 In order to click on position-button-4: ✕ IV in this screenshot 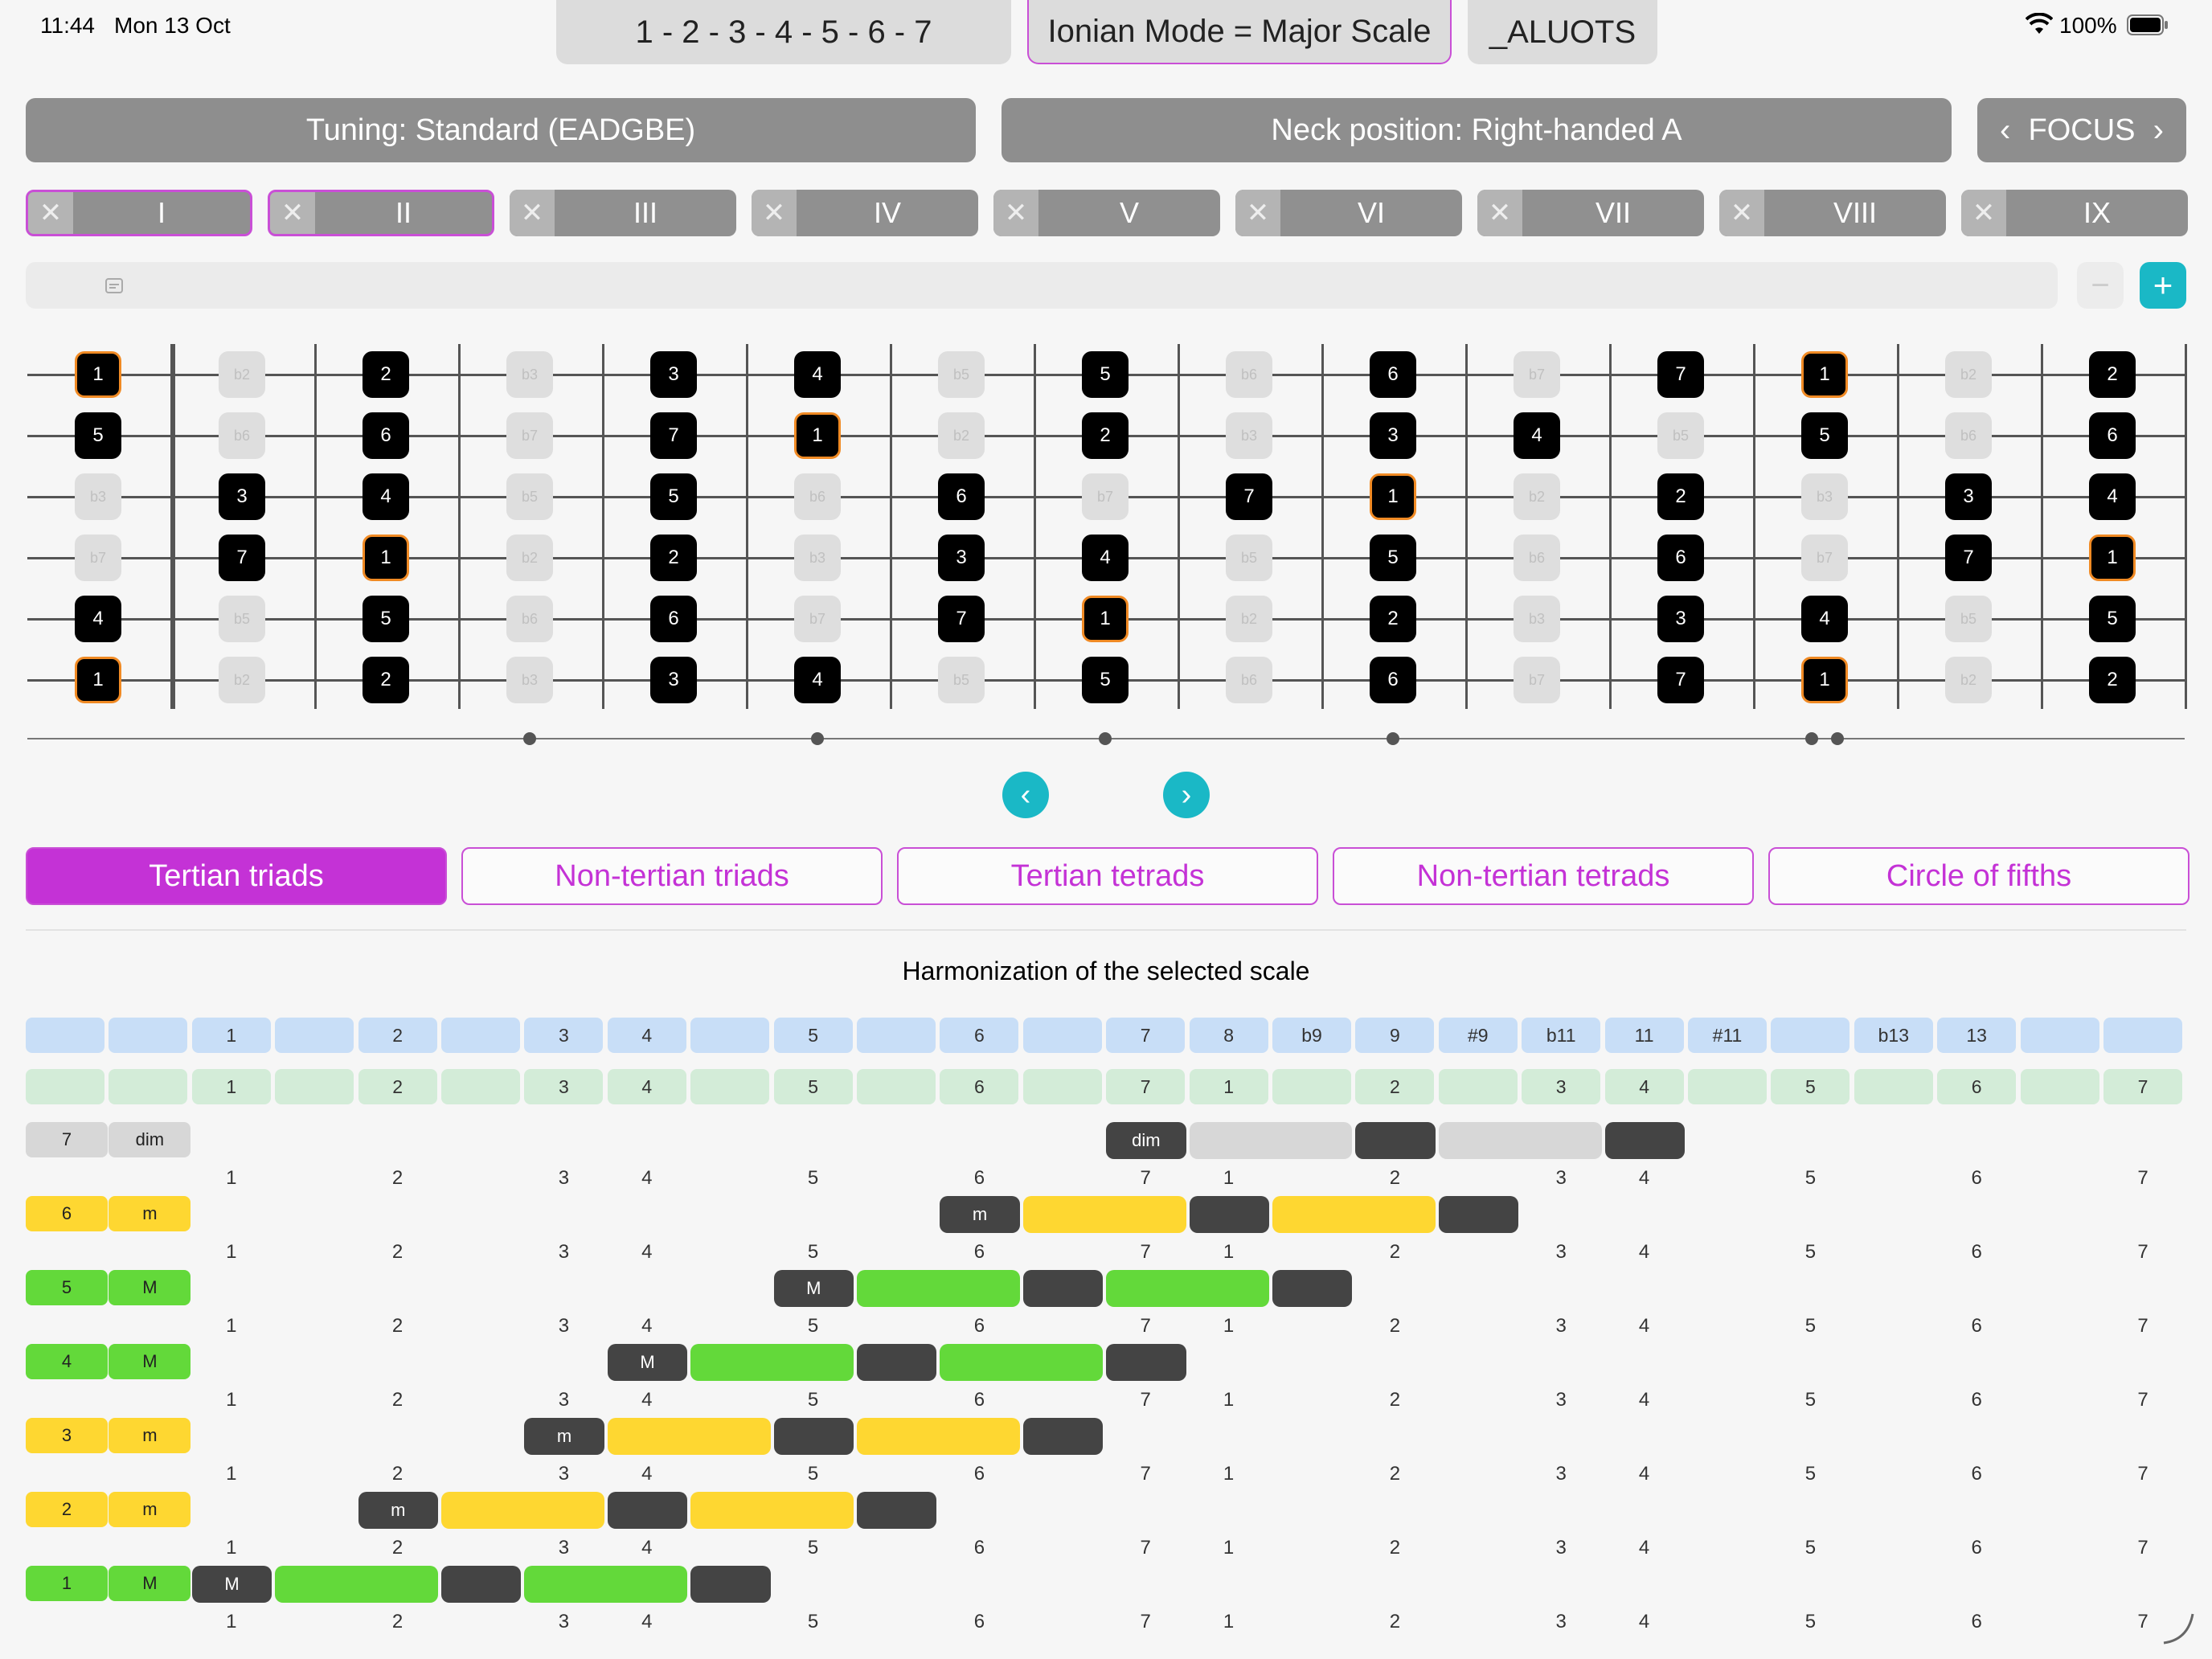, I will do `click(865, 213)`.